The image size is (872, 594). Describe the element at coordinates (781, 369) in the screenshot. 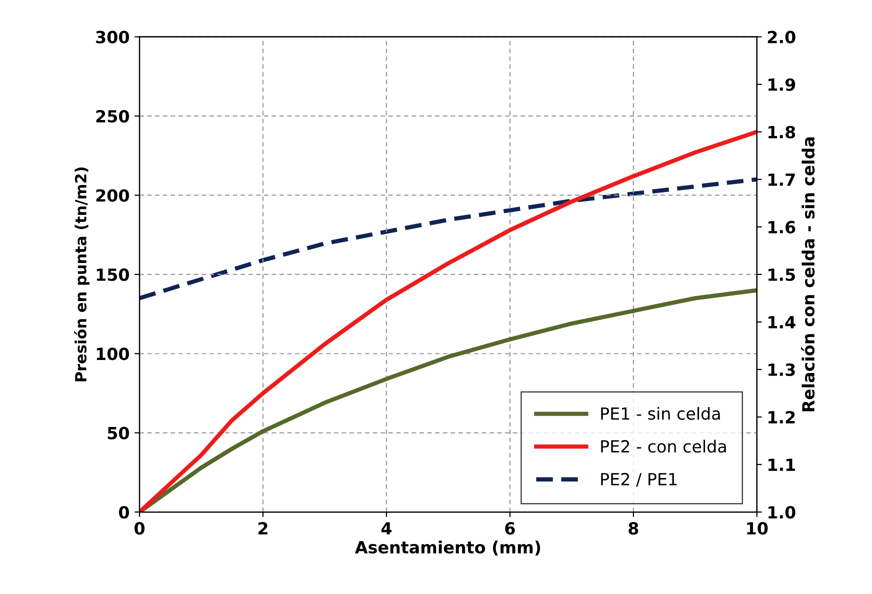

I see `y2-tick-label: 1.3` at that location.